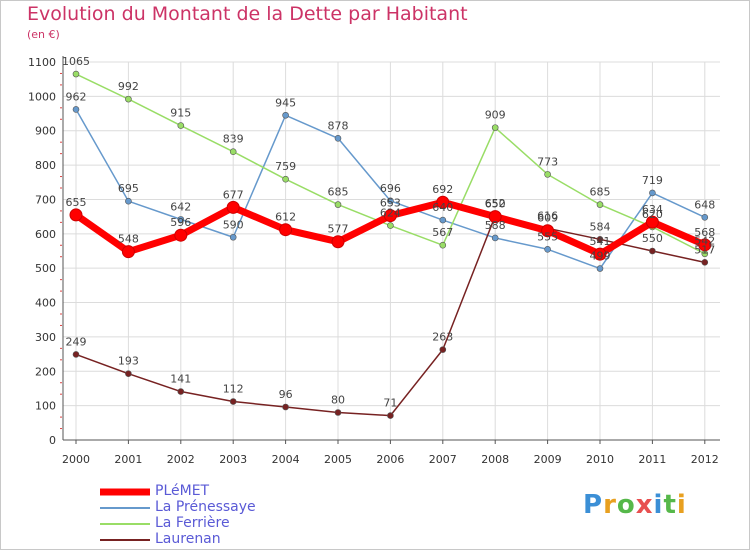 The width and height of the screenshot is (750, 550). Describe the element at coordinates (652, 238) in the screenshot. I see `data-label: 550` at that location.